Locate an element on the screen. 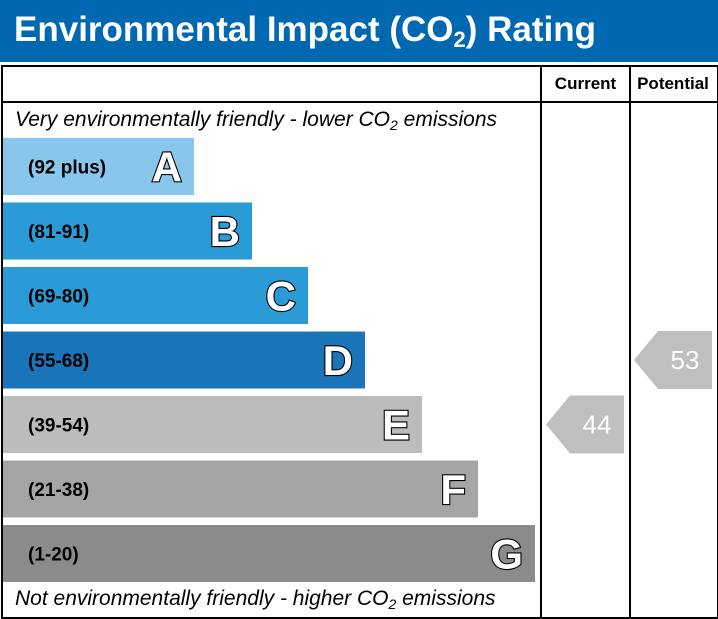  band-g-bar is located at coordinates (269, 553).